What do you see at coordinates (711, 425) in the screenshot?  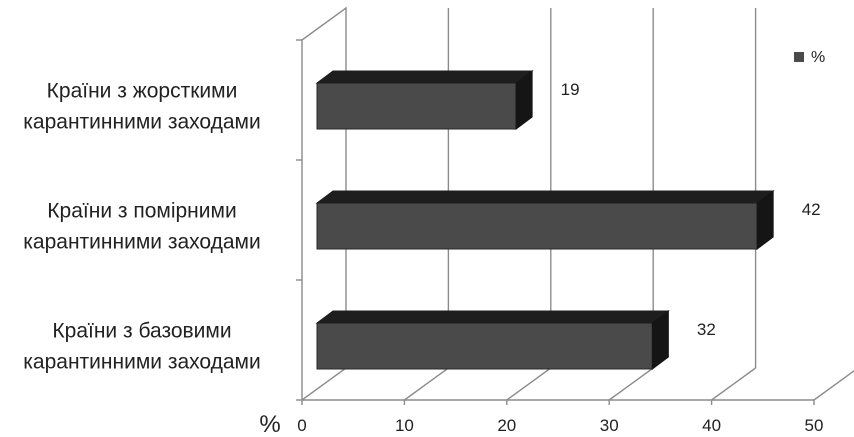 I see `x-tick-label: 40` at bounding box center [711, 425].